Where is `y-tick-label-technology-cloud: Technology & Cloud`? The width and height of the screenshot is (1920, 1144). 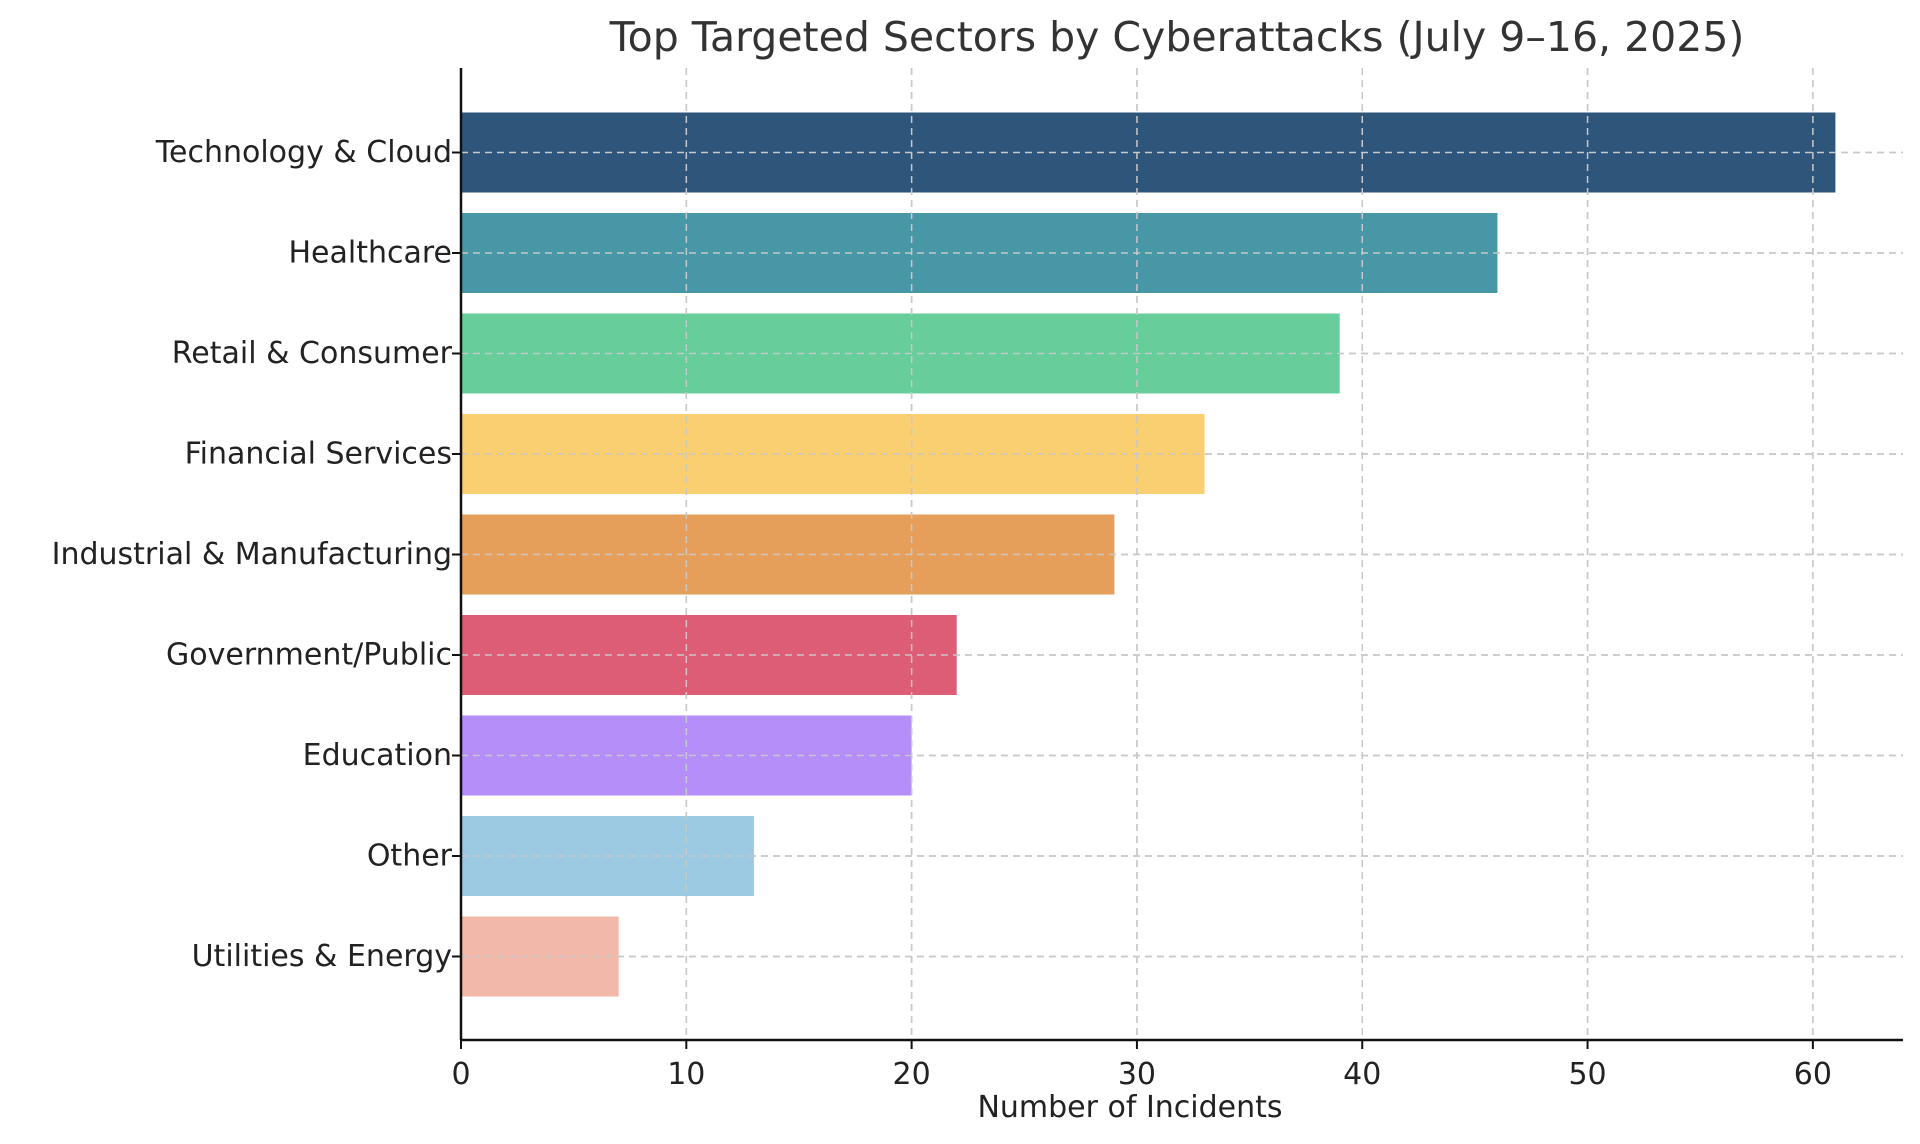 y-tick-label-technology-cloud: Technology & Cloud is located at coordinates (303, 152).